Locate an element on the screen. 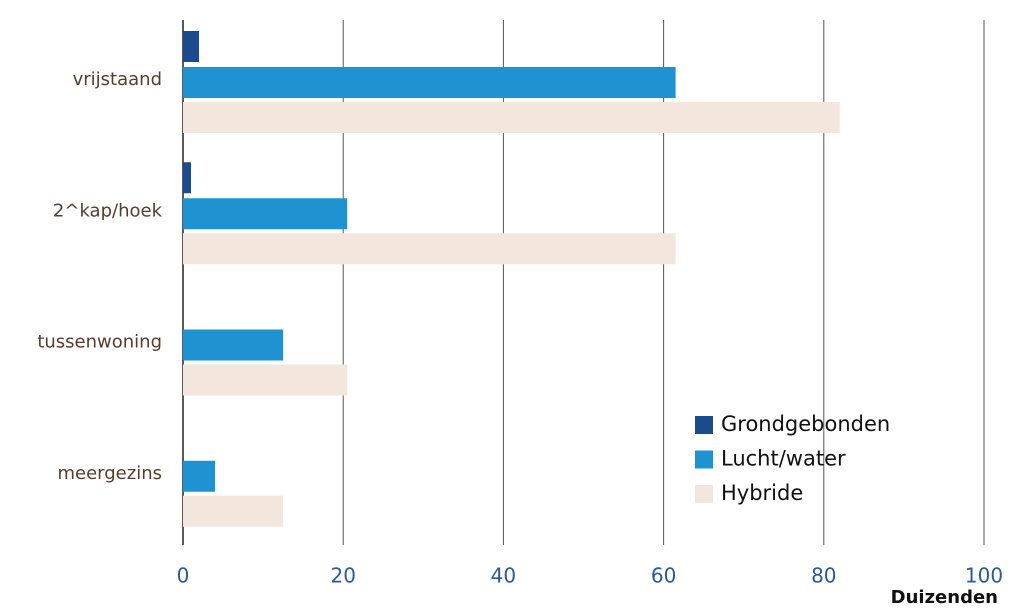  x-tick-label: 0 is located at coordinates (183, 576).